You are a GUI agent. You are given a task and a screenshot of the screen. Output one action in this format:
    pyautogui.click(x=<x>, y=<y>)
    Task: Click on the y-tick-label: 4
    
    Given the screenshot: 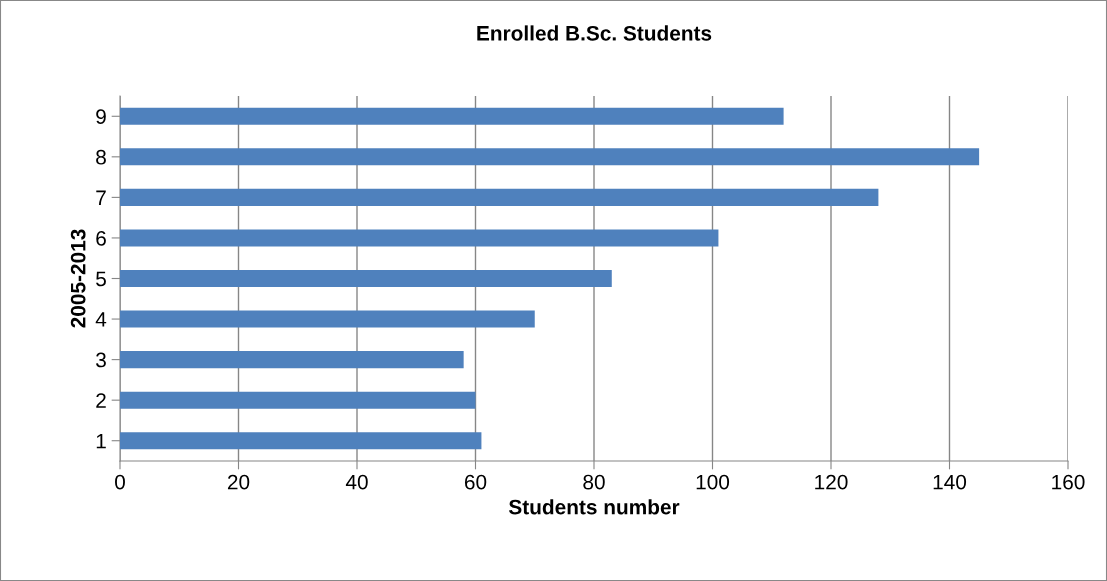 What is the action you would take?
    pyautogui.click(x=101, y=319)
    